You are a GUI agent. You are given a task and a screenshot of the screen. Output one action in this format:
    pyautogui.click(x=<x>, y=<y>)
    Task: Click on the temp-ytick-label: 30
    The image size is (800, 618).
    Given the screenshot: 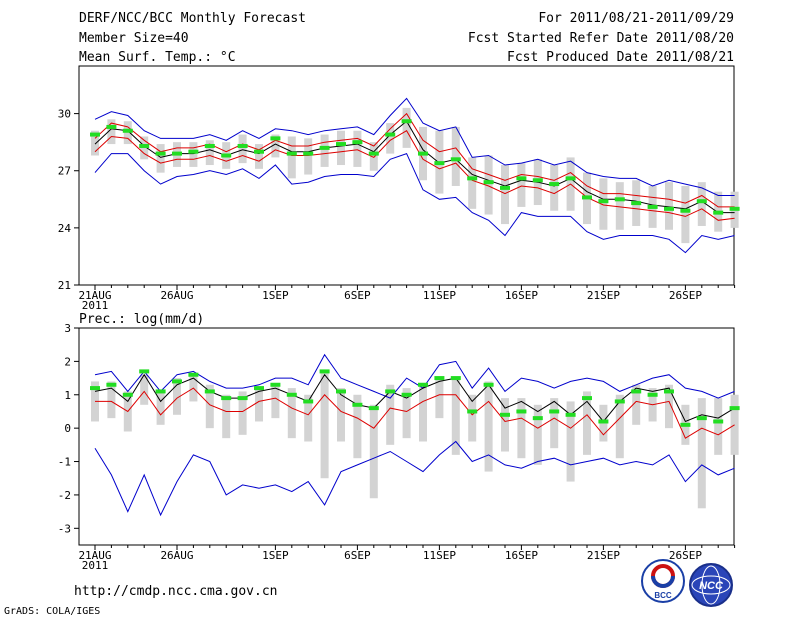 What is the action you would take?
    pyautogui.click(x=64, y=114)
    